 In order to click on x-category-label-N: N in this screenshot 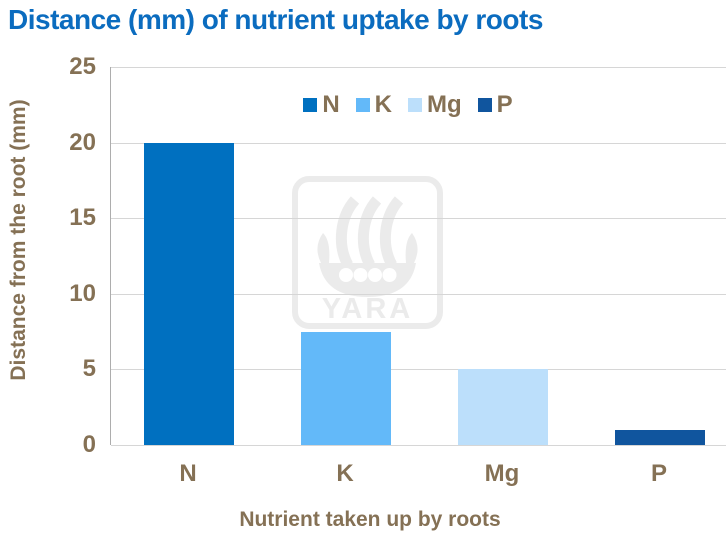, I will do `click(188, 473)`.